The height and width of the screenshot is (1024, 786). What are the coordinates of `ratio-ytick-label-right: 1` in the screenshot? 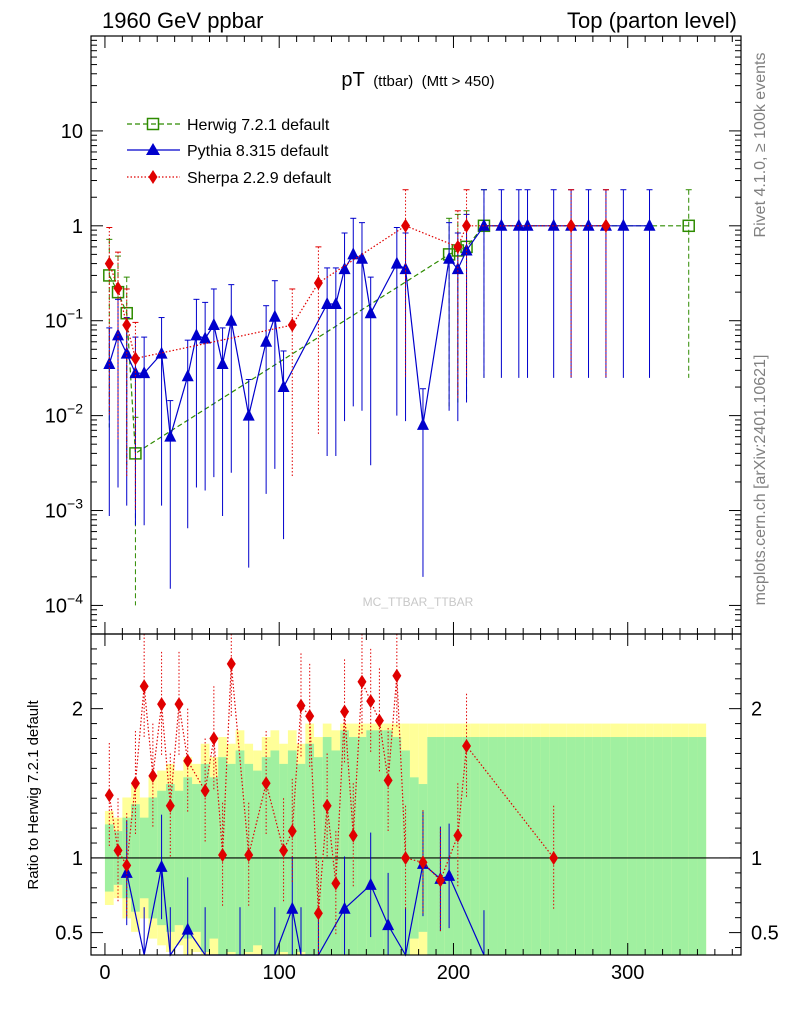 It's located at (756, 859).